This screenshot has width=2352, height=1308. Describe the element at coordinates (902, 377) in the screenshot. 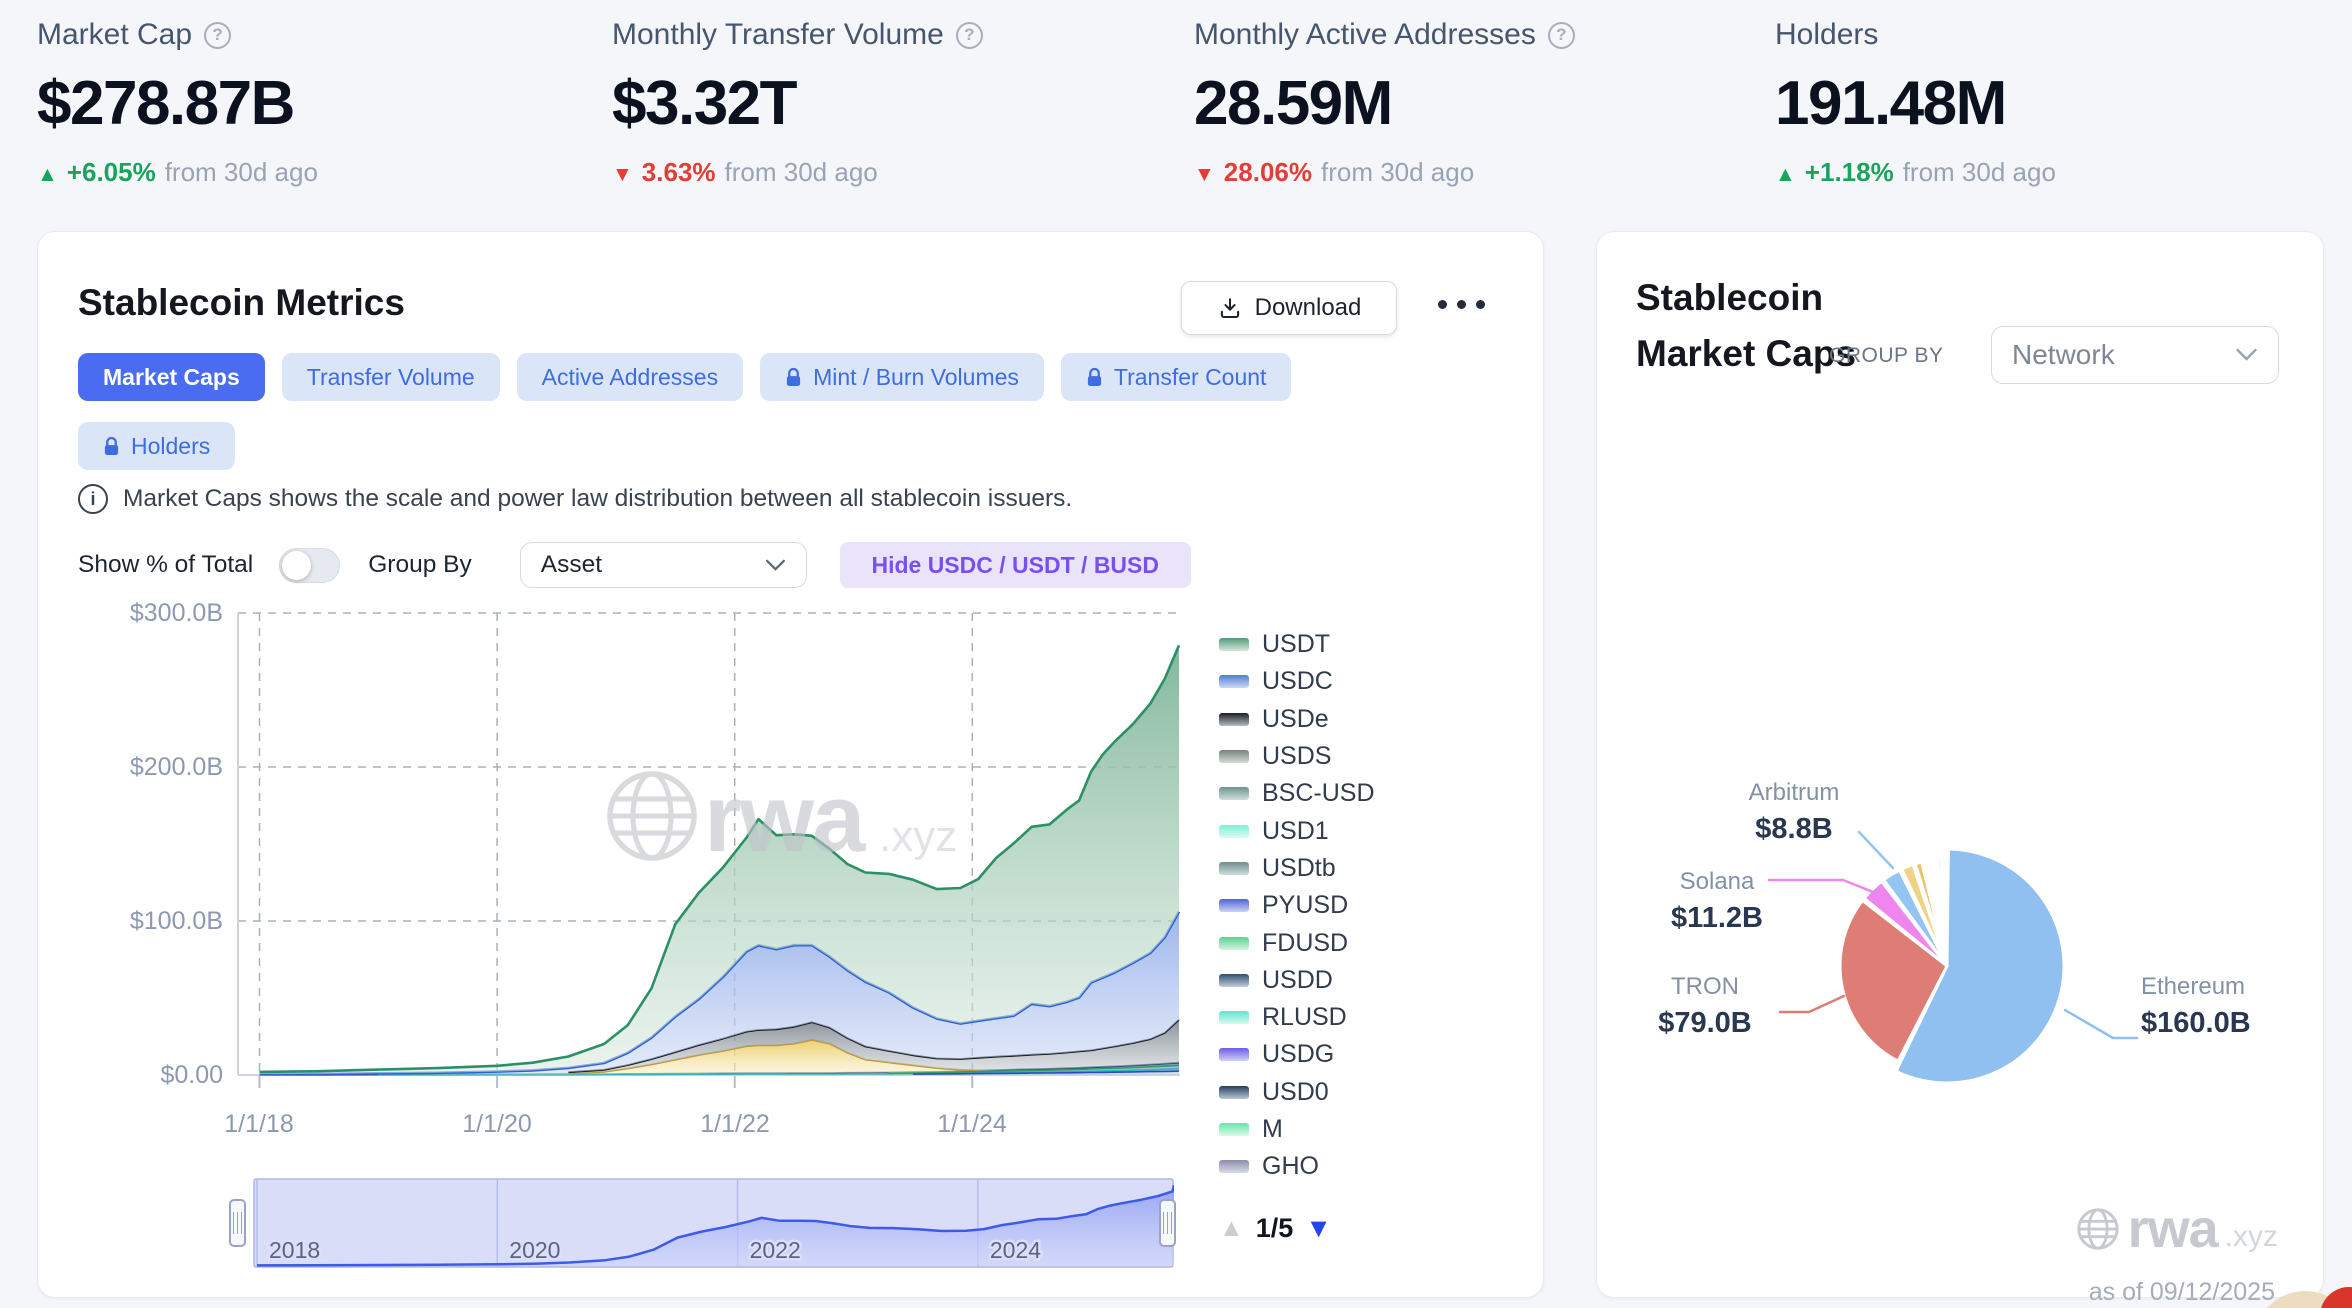

I see `tab-mint-burn-volumes: Mint / Burn Volumes` at that location.